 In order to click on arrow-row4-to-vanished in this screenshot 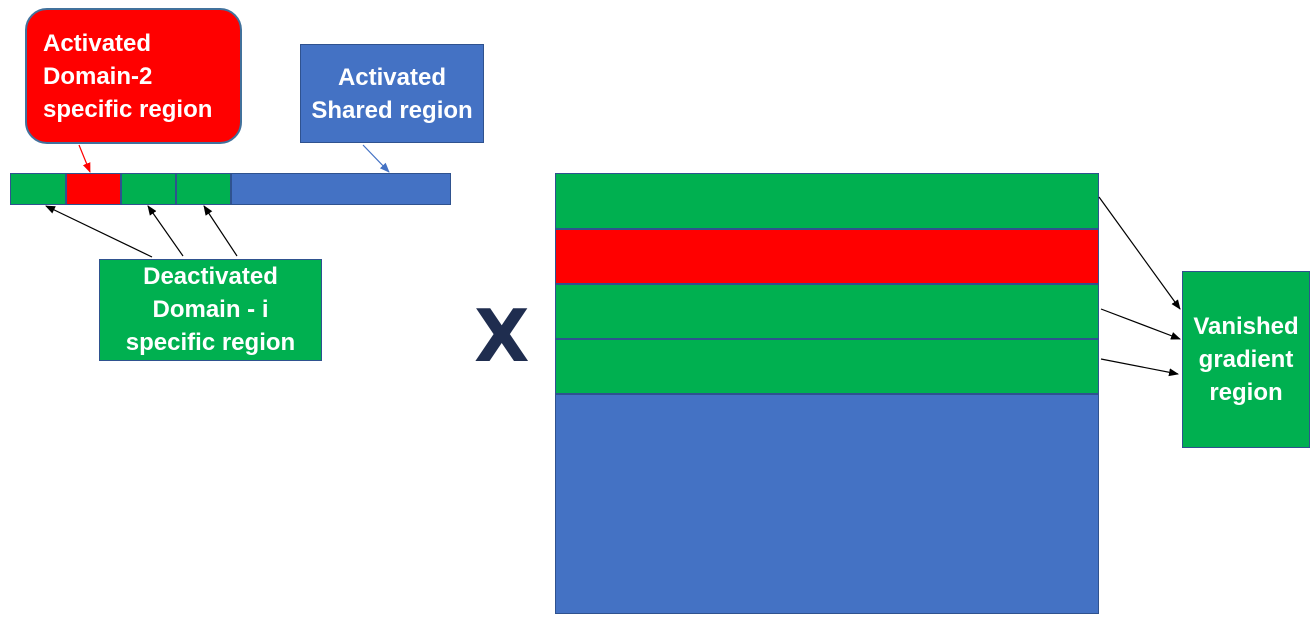, I will do `click(1139, 367)`.